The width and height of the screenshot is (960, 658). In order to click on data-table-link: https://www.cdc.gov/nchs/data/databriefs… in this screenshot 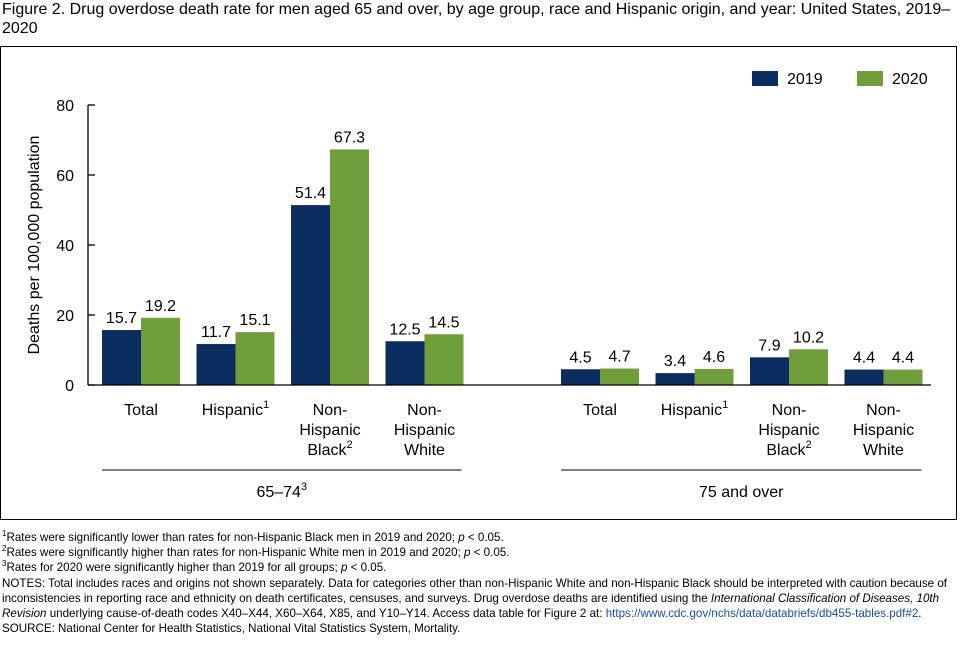, I will do `click(762, 614)`.